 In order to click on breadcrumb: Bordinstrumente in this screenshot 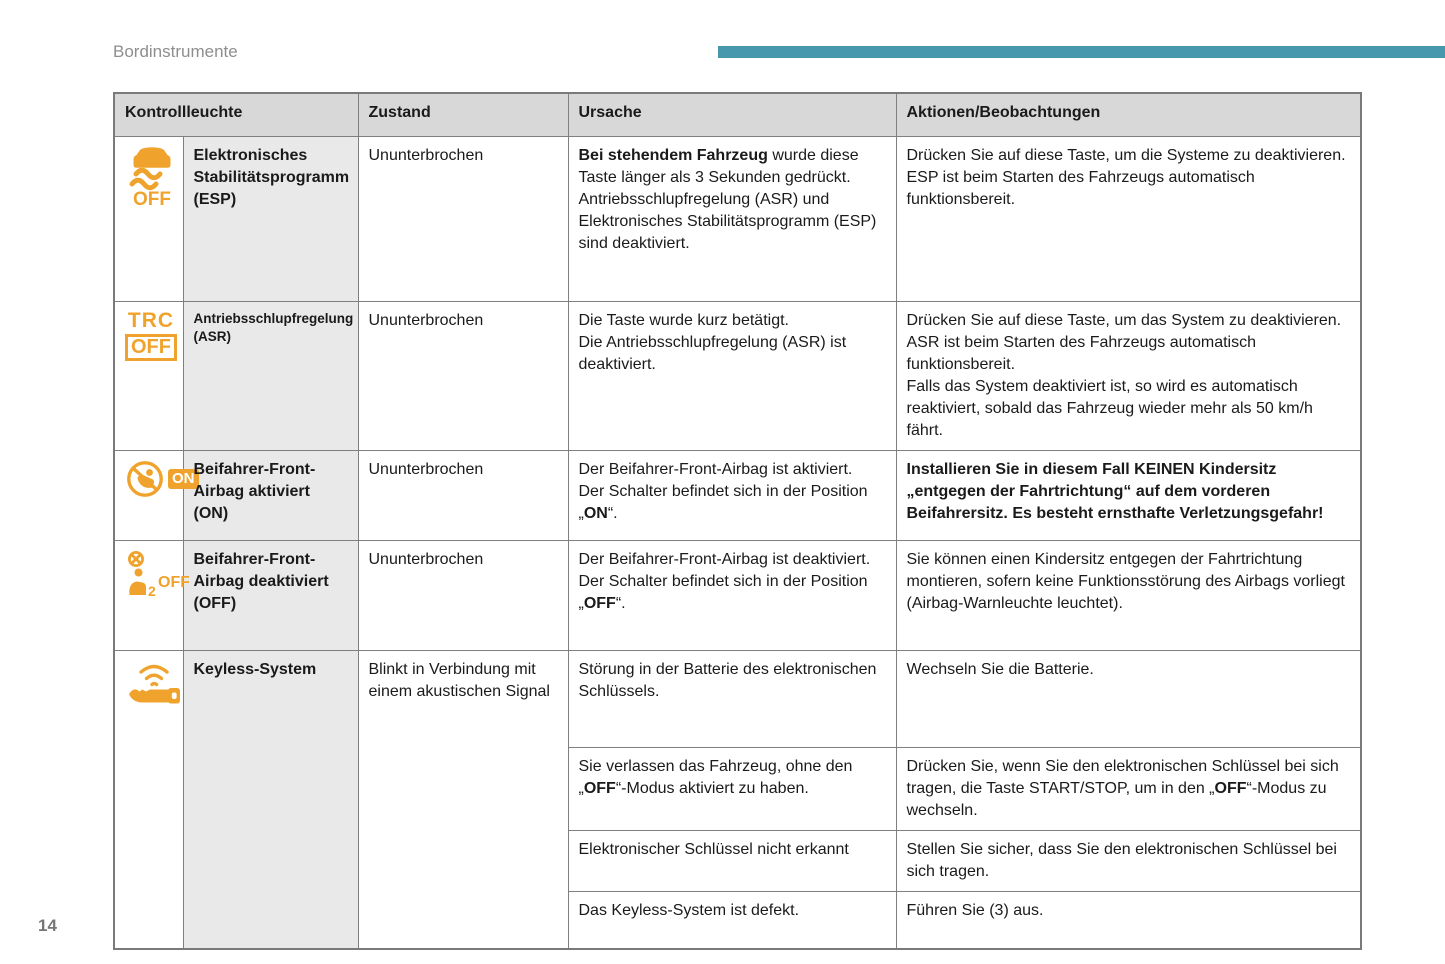, I will do `click(175, 51)`.